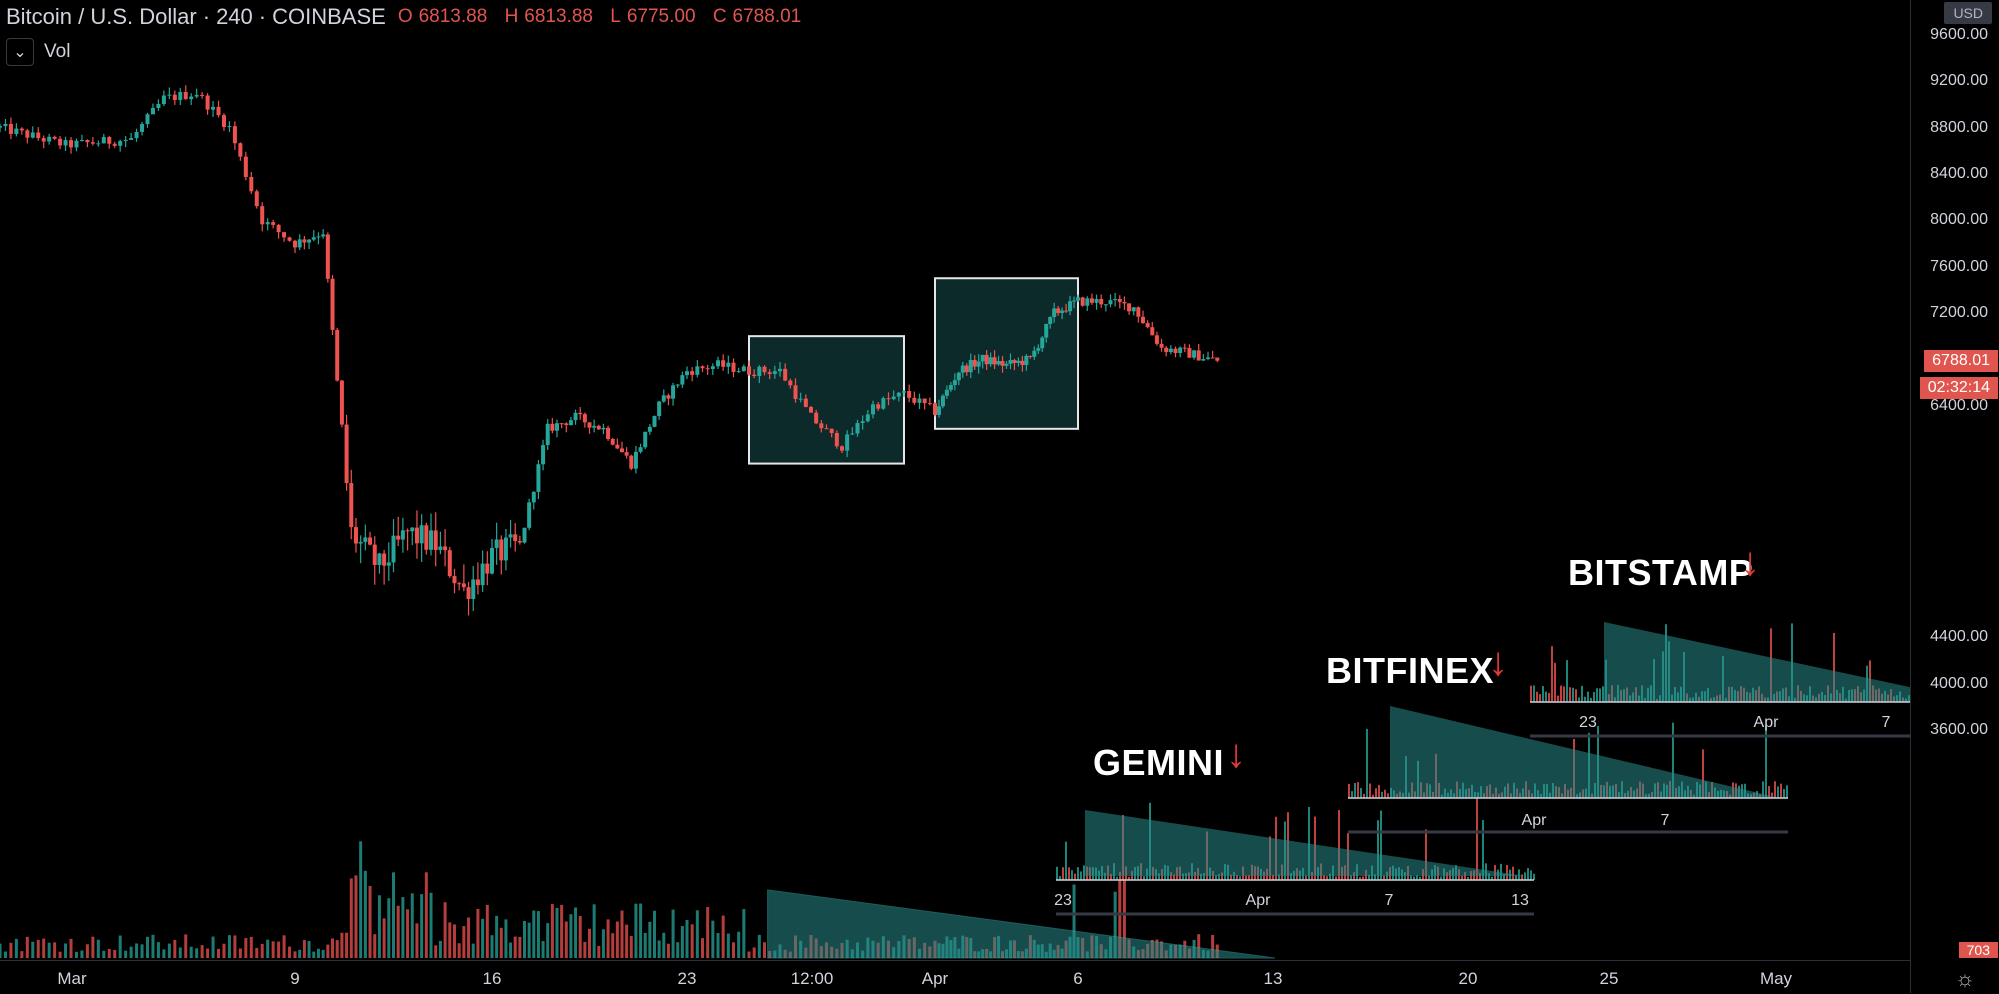 Image resolution: width=1999 pixels, height=994 pixels. What do you see at coordinates (234, 16) in the screenshot?
I see `interval-label: 240` at bounding box center [234, 16].